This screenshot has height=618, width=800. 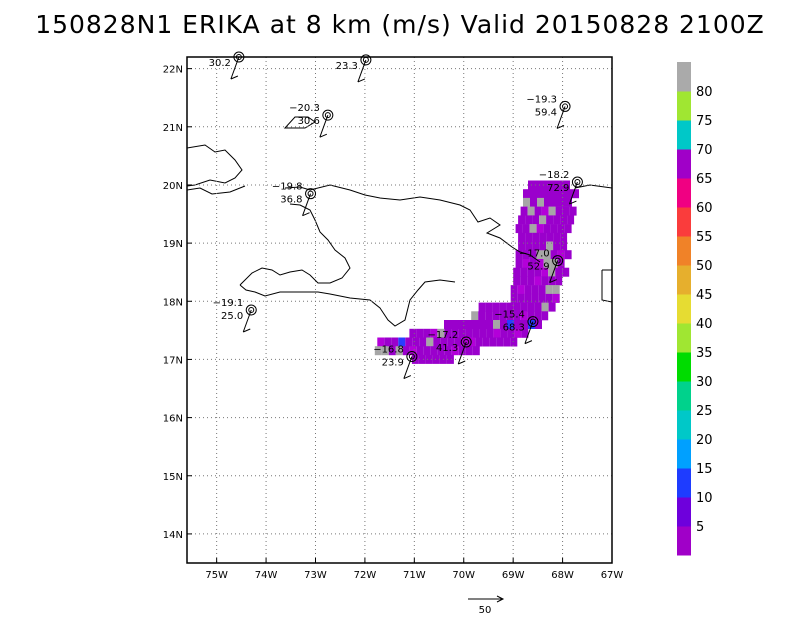 What do you see at coordinates (173, 128) in the screenshot?
I see `y-tick-label: 21N` at bounding box center [173, 128].